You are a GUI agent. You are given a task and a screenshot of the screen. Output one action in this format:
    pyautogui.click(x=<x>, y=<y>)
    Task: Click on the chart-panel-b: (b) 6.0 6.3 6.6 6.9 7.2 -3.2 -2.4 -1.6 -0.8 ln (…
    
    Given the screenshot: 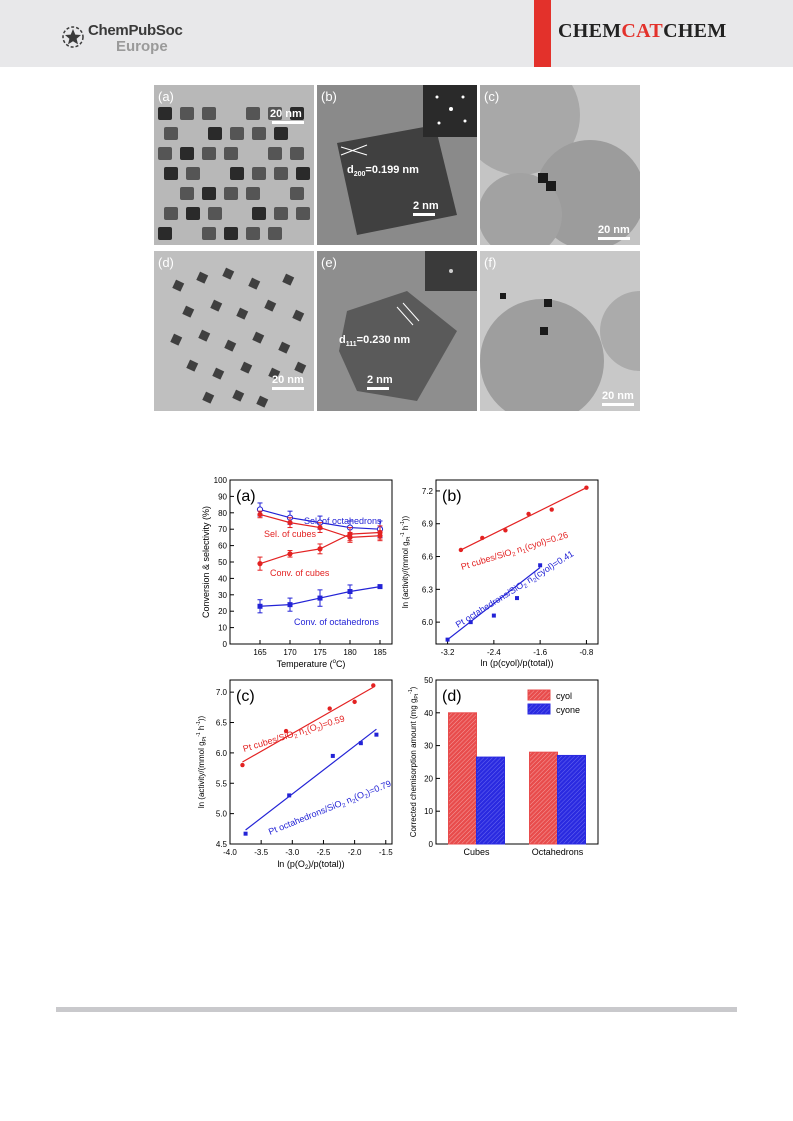 What is the action you would take?
    pyautogui.click(x=499, y=573)
    